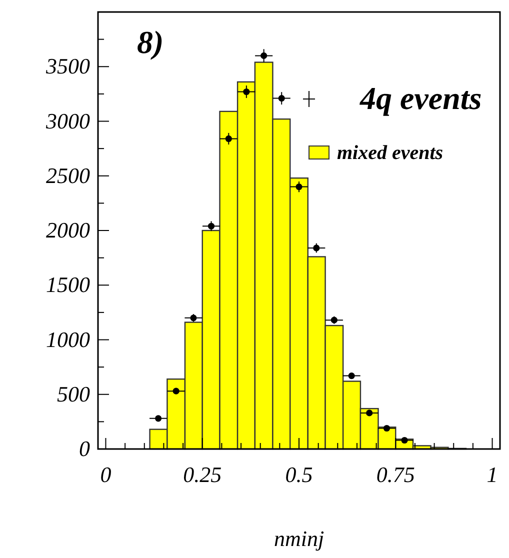 Image resolution: width=509 pixels, height=558 pixels. What do you see at coordinates (492, 474) in the screenshot?
I see `x-tick-label: 1` at bounding box center [492, 474].